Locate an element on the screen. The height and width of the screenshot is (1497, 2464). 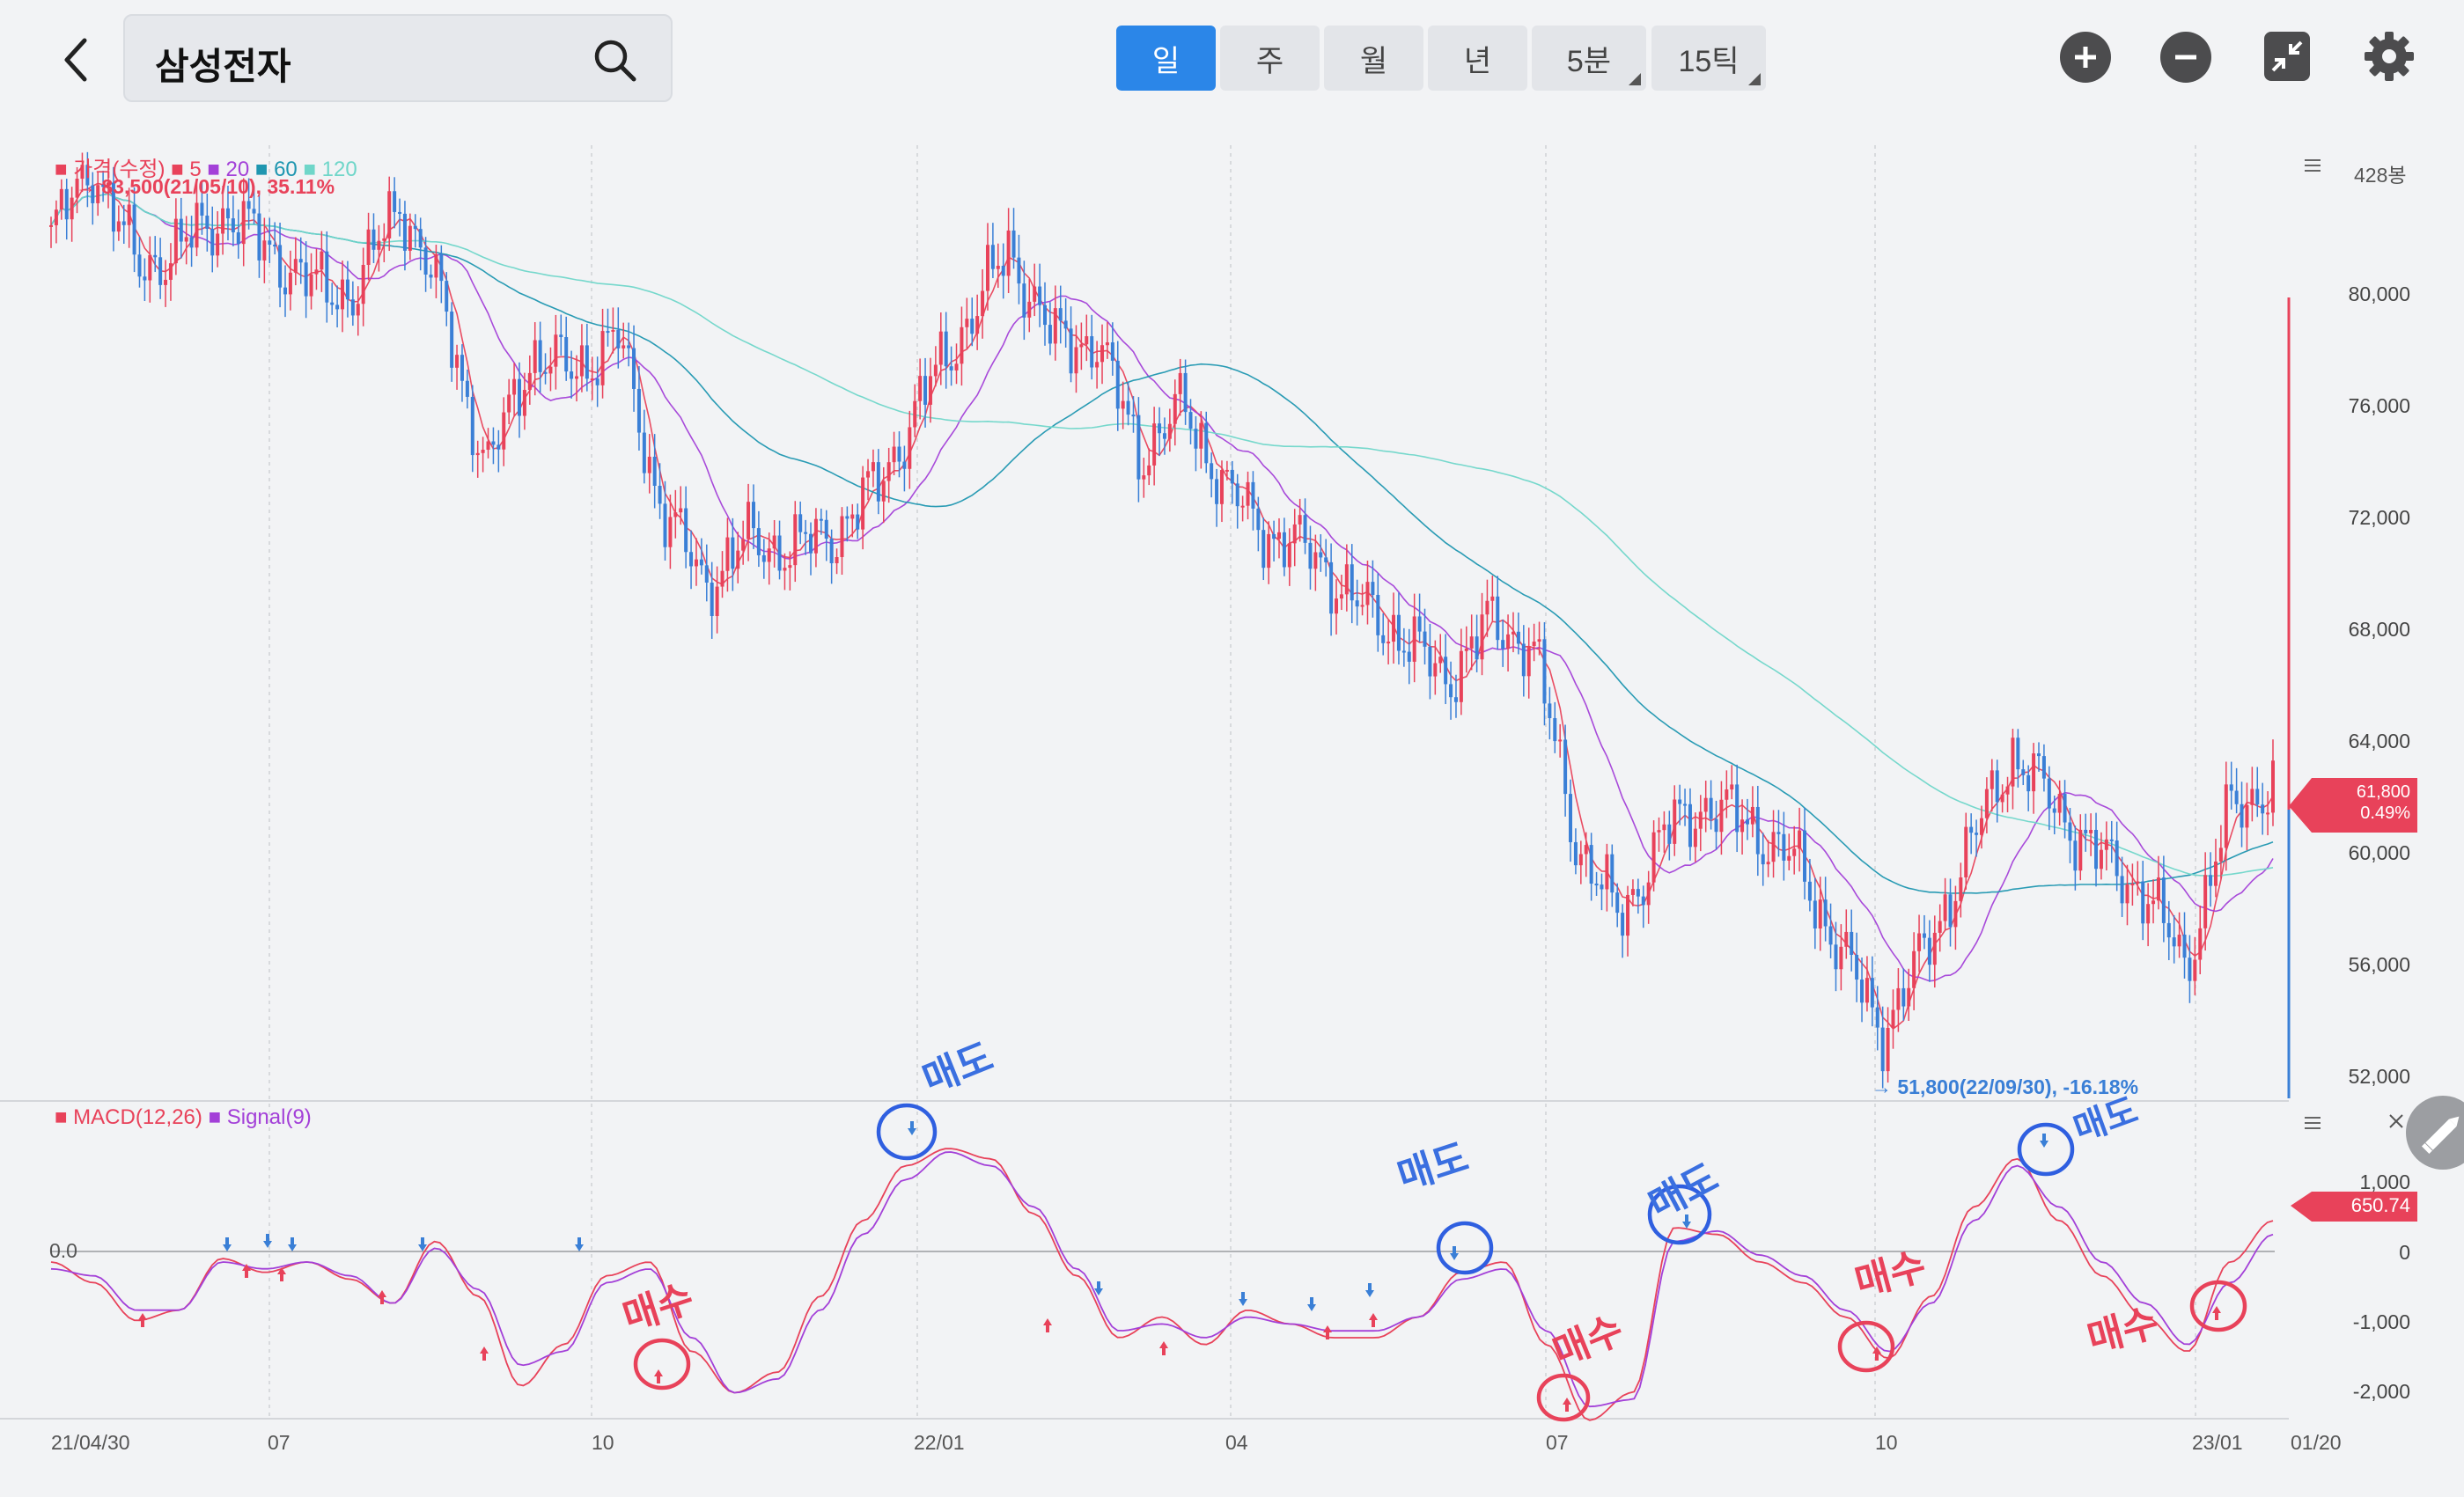
sell-circle is located at coordinates (907, 1132).